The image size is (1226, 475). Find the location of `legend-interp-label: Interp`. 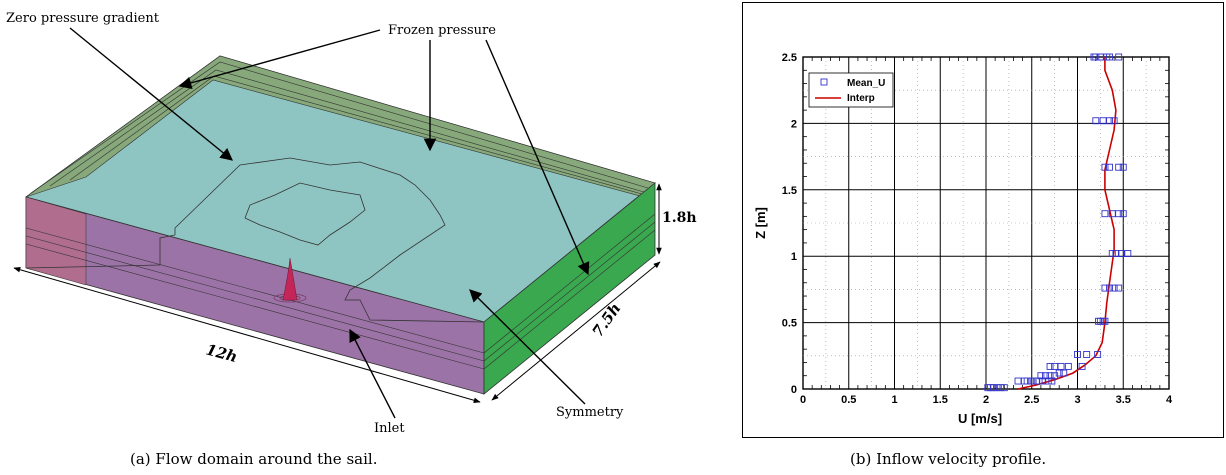

legend-interp-label: Interp is located at coordinates (861, 98).